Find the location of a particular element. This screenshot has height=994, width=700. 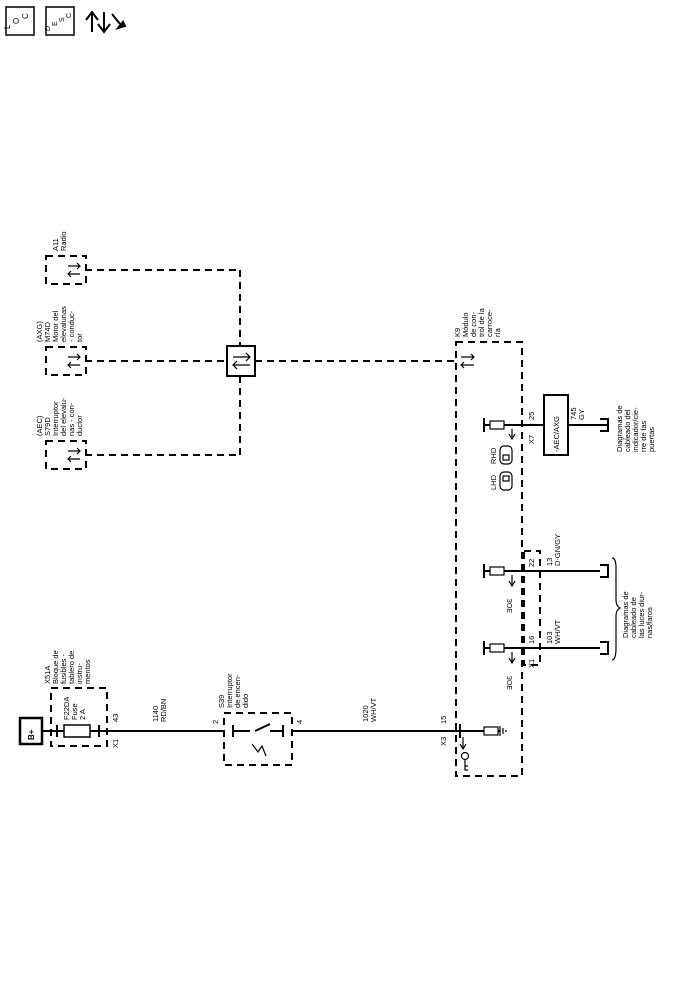

s39-pin-in: 2 is located at coordinates (215, 722).